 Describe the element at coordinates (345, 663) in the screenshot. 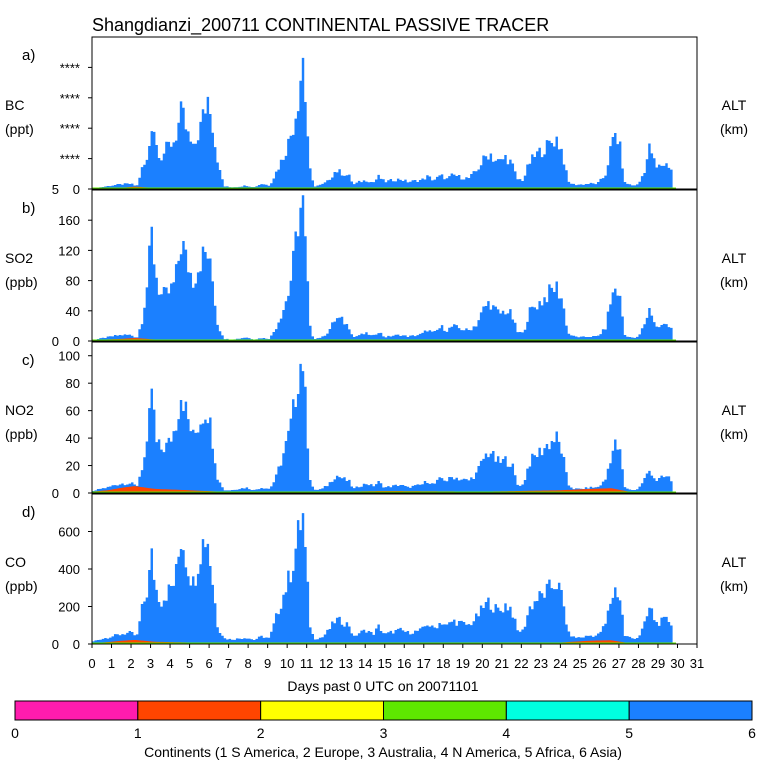

I see `x-tick-label: 13` at that location.